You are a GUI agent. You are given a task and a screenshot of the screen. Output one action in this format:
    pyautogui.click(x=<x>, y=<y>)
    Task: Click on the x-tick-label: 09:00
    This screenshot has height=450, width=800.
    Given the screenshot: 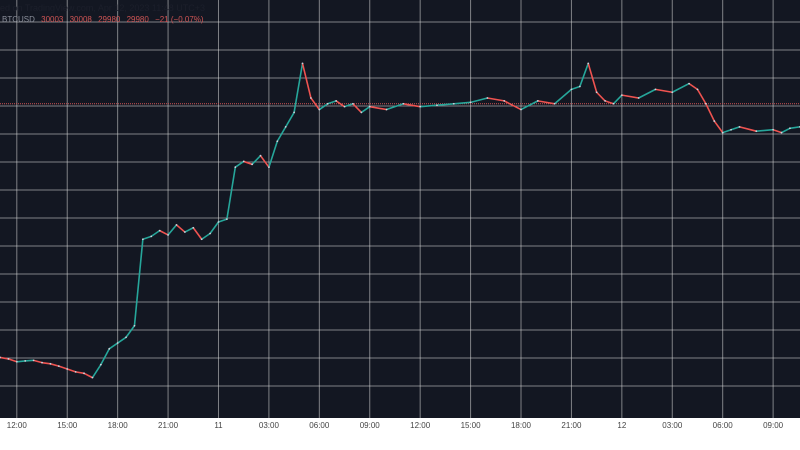 What is the action you would take?
    pyautogui.click(x=773, y=425)
    